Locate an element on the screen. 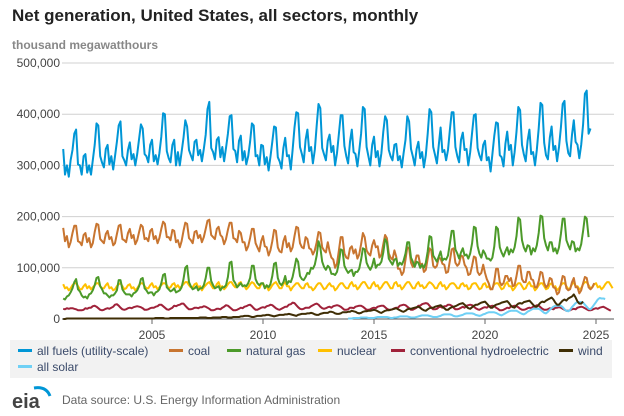 The image size is (624, 416). y-axis-units-label: thousand megawatthours is located at coordinates (85, 45).